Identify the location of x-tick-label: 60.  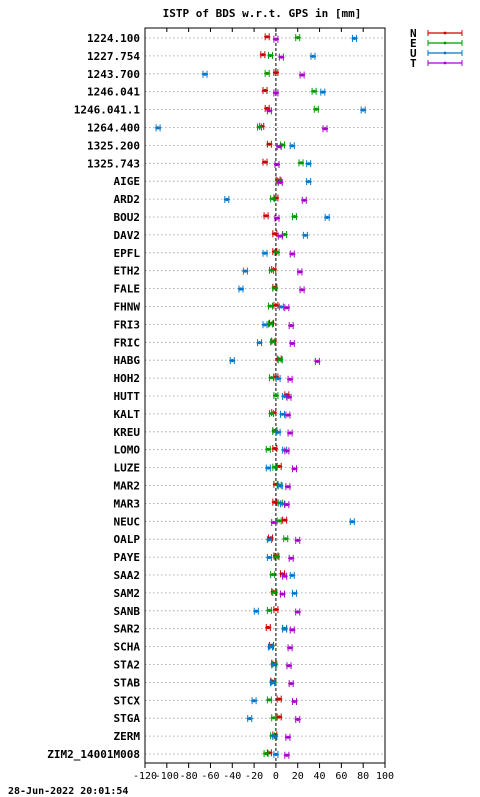
(341, 776).